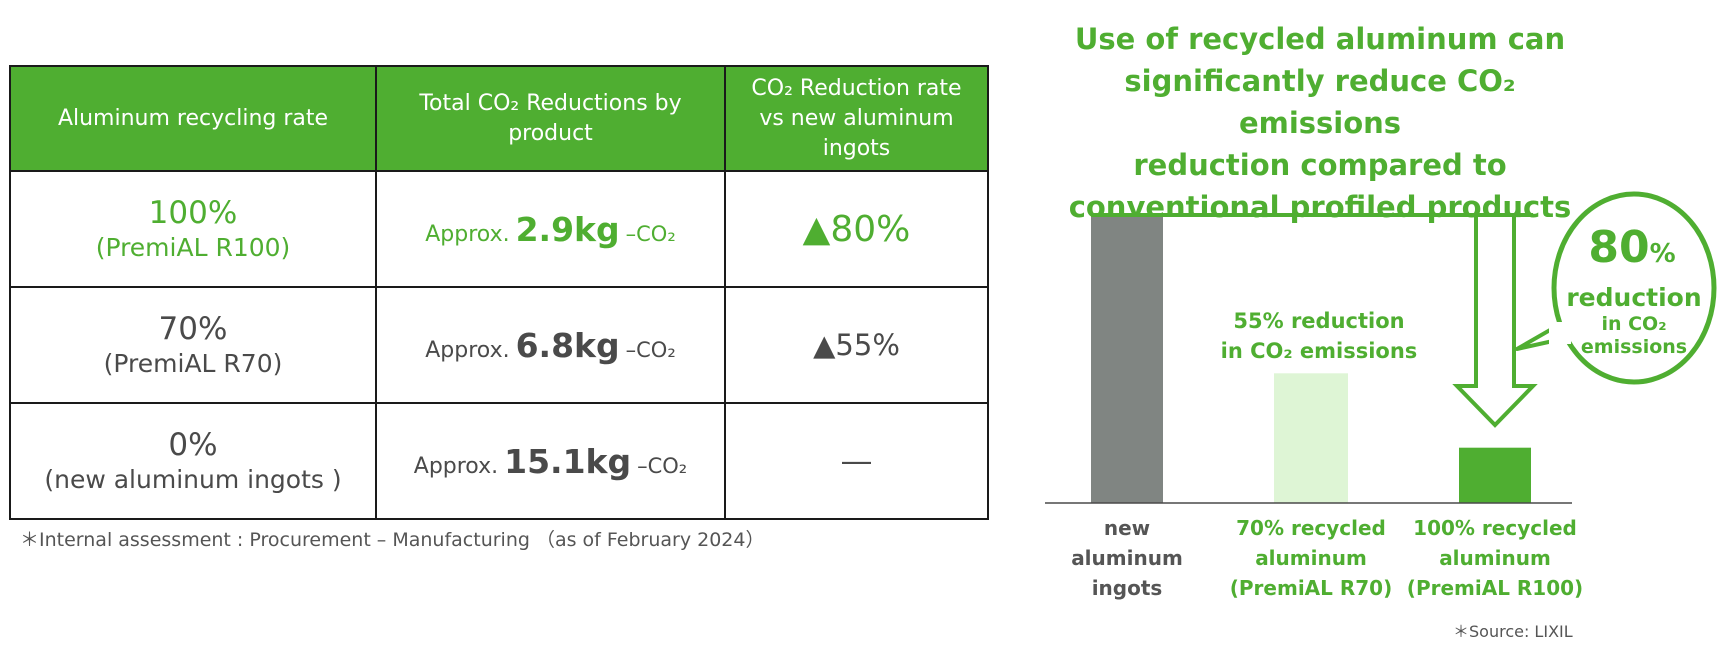 The width and height of the screenshot is (1717, 653). I want to click on rate-value: 70%, so click(193, 329).